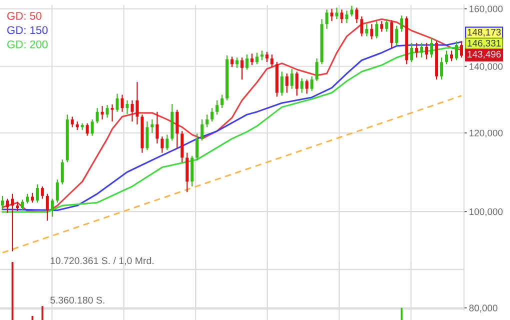 The image size is (510, 320). Describe the element at coordinates (27, 30) in the screenshot. I see `text: GD: 150` at that location.